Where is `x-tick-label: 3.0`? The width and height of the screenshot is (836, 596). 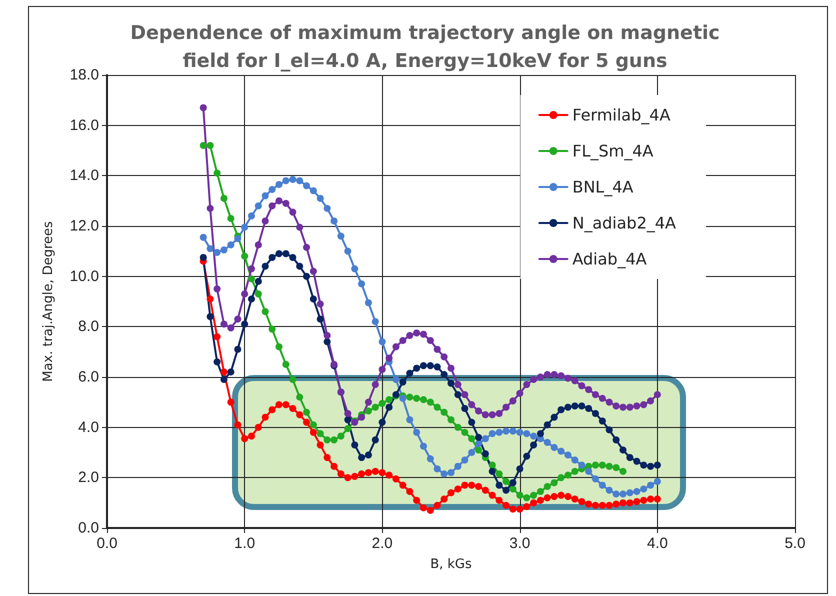 x-tick-label: 3.0 is located at coordinates (519, 543).